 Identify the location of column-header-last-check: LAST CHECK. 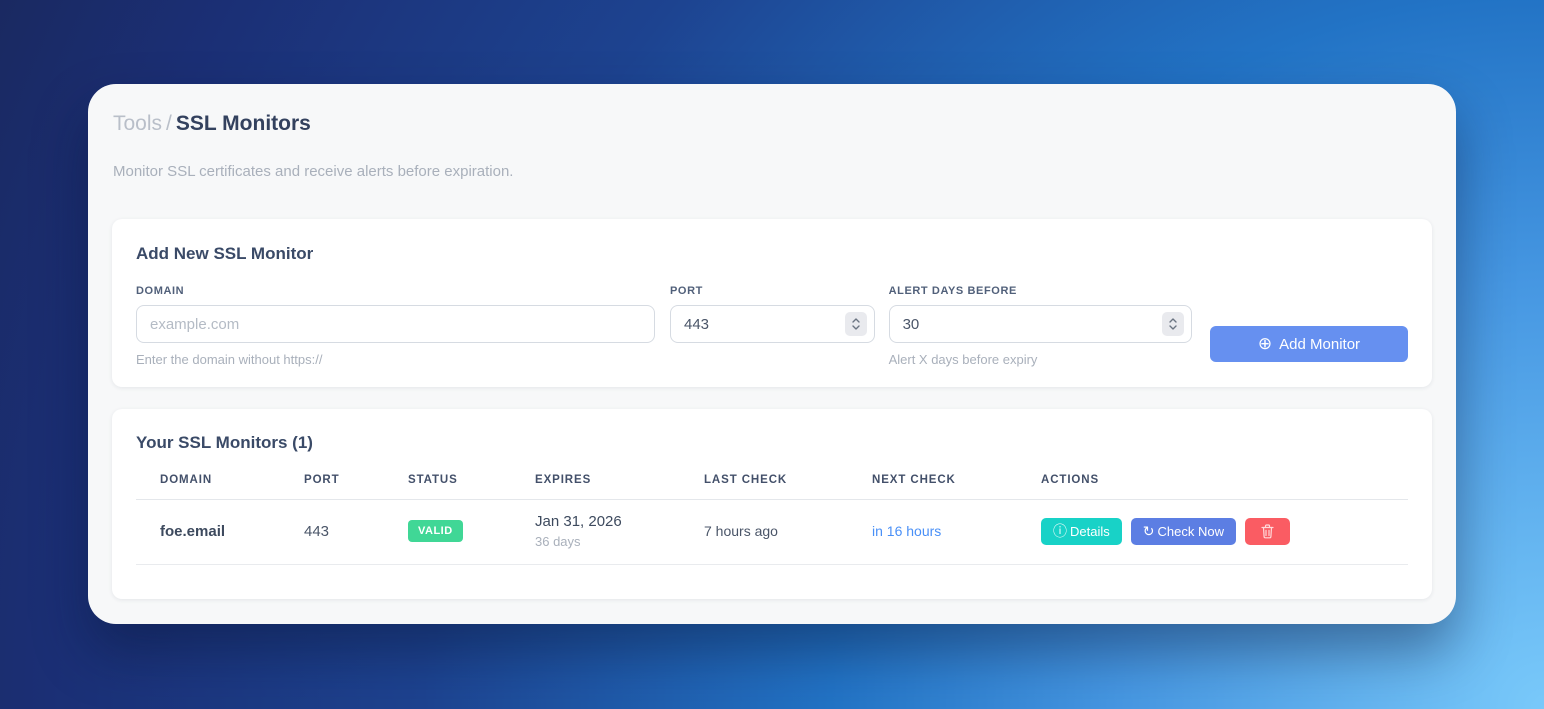
(764, 487).